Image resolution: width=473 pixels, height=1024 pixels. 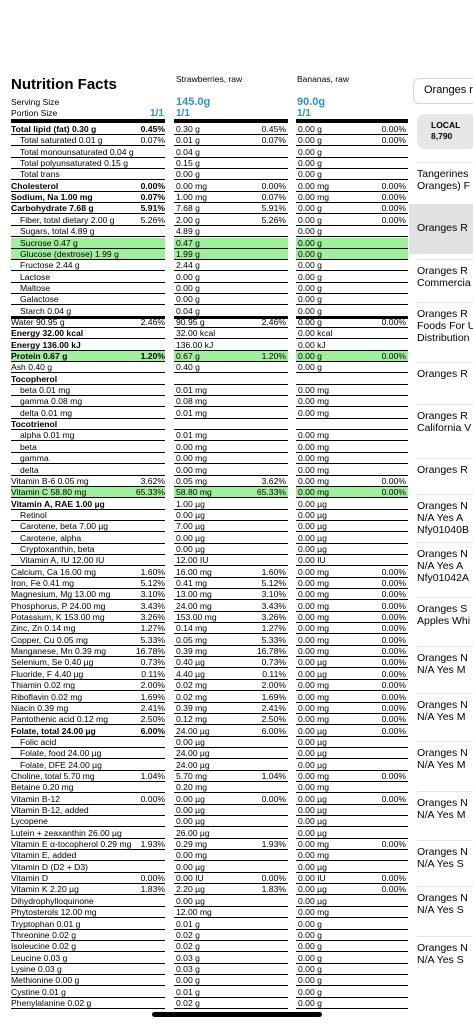 What do you see at coordinates (237, 1014) in the screenshot?
I see `home-indicator` at bounding box center [237, 1014].